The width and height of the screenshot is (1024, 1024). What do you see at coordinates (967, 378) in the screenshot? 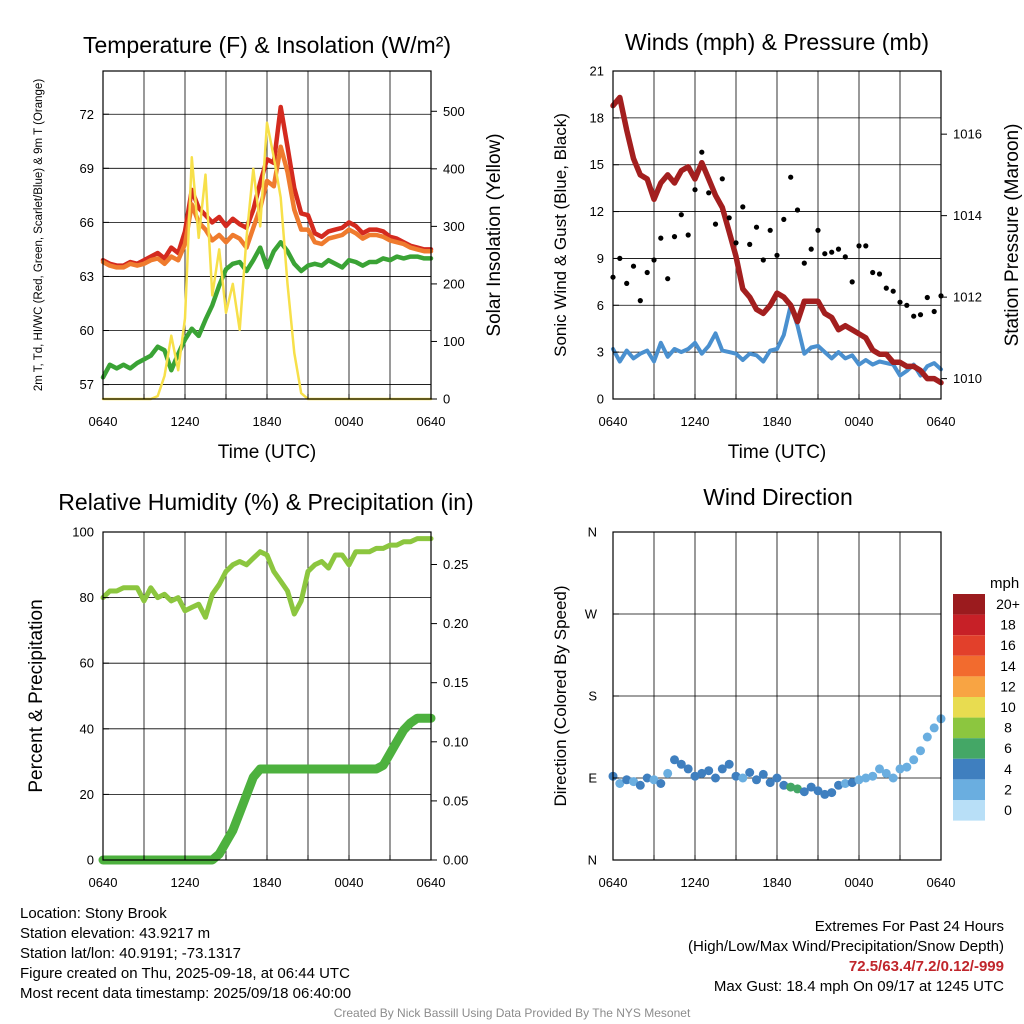
I see `y-right-tick-label: 1010` at bounding box center [967, 378].